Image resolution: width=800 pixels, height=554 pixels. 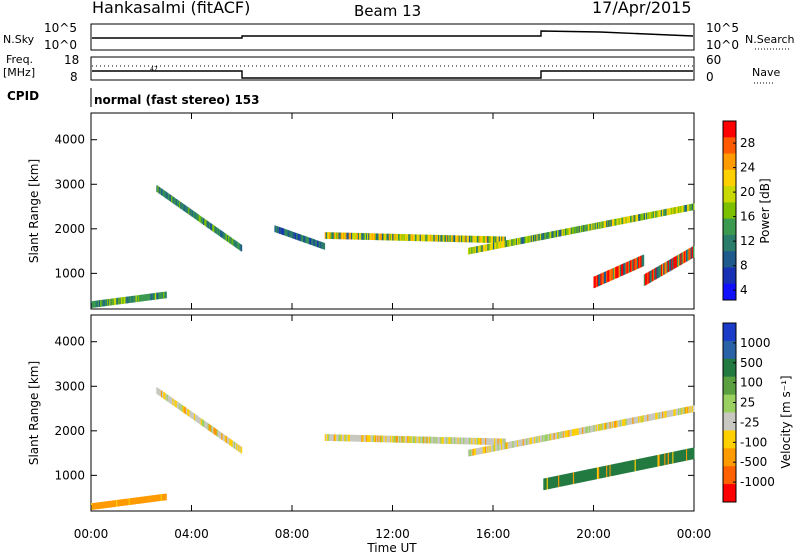 I want to click on colorbar-tick-label: 8, so click(x=744, y=266).